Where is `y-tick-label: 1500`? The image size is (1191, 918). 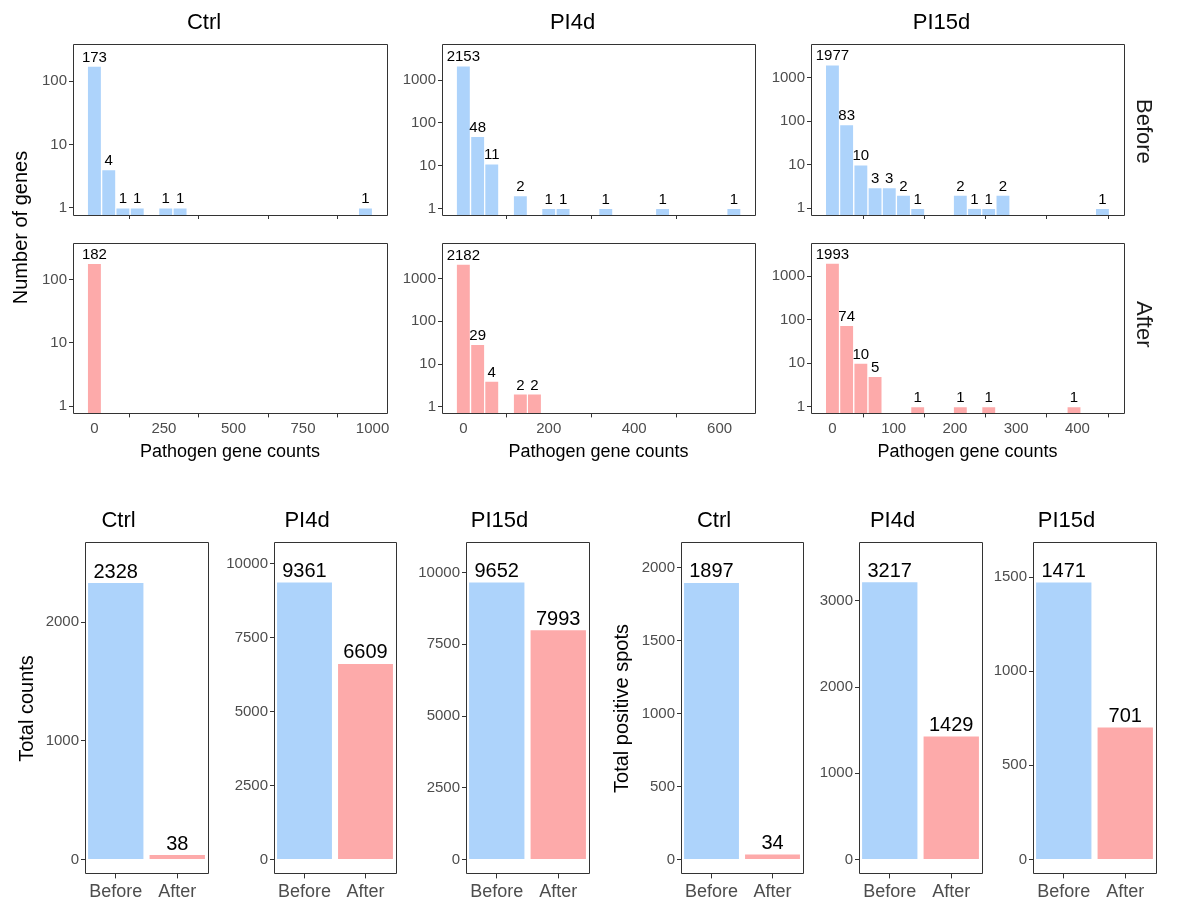
y-tick-label: 1500 is located at coordinates (658, 639).